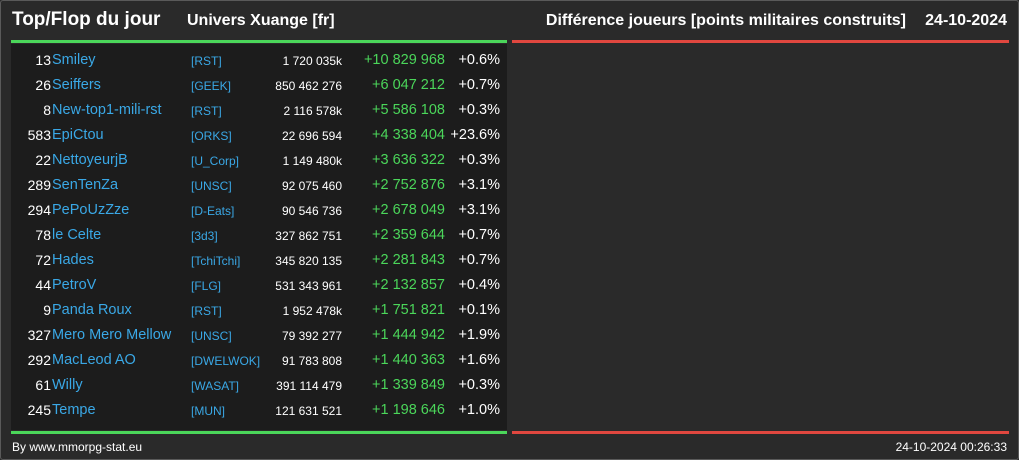 The width and height of the screenshot is (1019, 460). What do you see at coordinates (47, 310) in the screenshot?
I see `rank-cell: 9` at bounding box center [47, 310].